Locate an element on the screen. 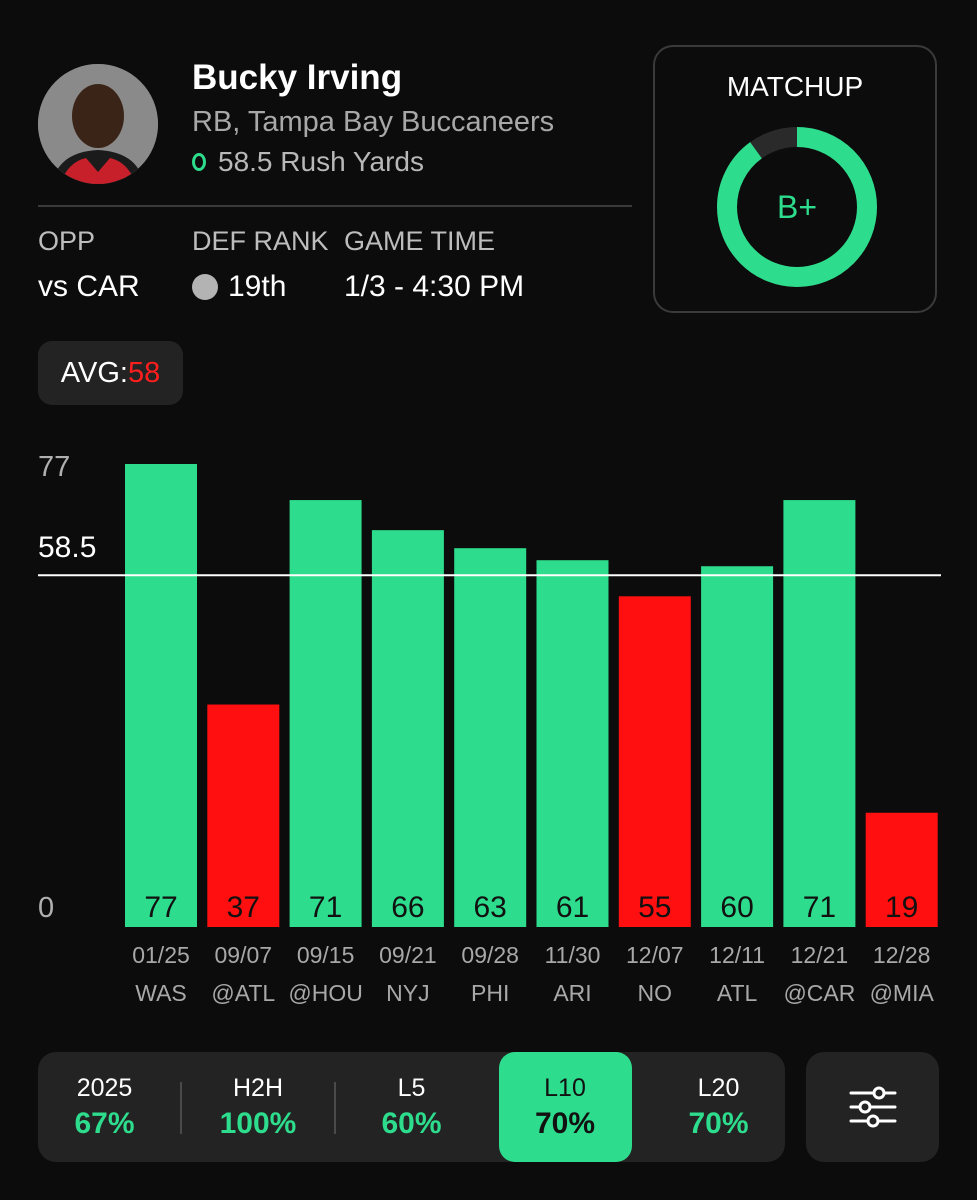 Image resolution: width=977 pixels, height=1200 pixels. x-tick-date: 01/25 is located at coordinates (161, 955).